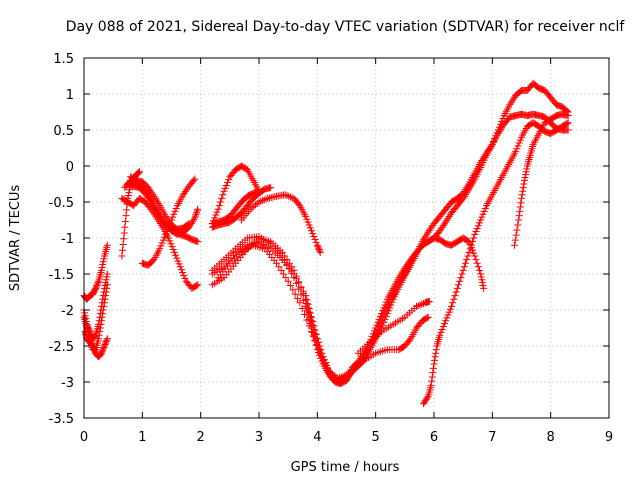 The height and width of the screenshot is (480, 640). What do you see at coordinates (259, 437) in the screenshot?
I see `x-tick-label: 3` at bounding box center [259, 437].